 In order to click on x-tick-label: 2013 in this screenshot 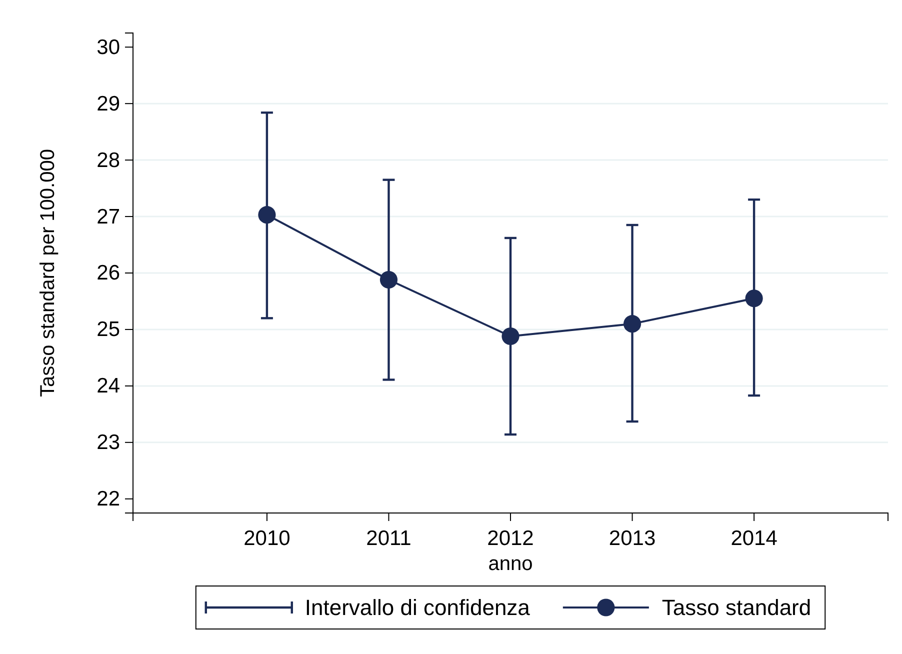, I will do `click(632, 538)`.